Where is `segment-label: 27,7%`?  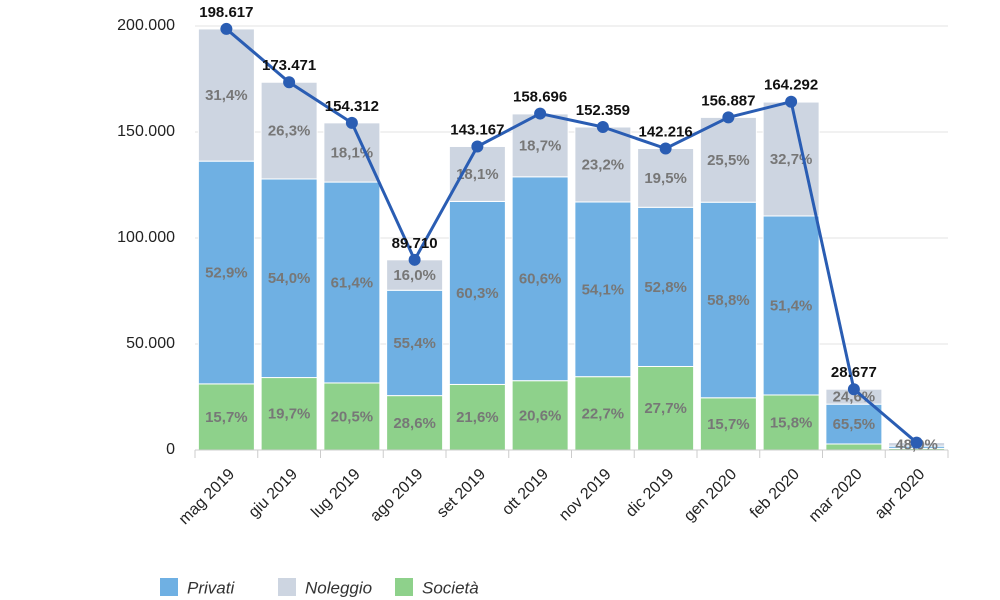 segment-label: 27,7% is located at coordinates (665, 408).